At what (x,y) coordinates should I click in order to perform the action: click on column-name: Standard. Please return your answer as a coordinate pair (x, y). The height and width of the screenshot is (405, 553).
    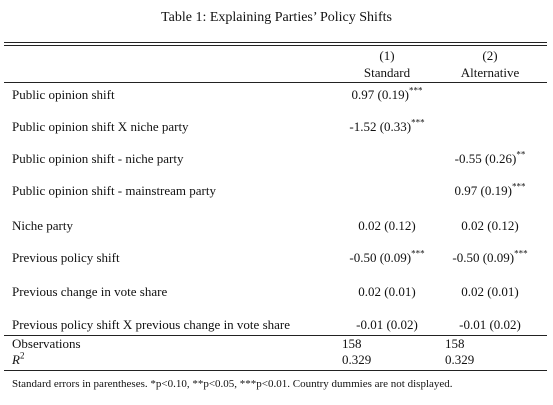
    Looking at the image, I should click on (387, 72).